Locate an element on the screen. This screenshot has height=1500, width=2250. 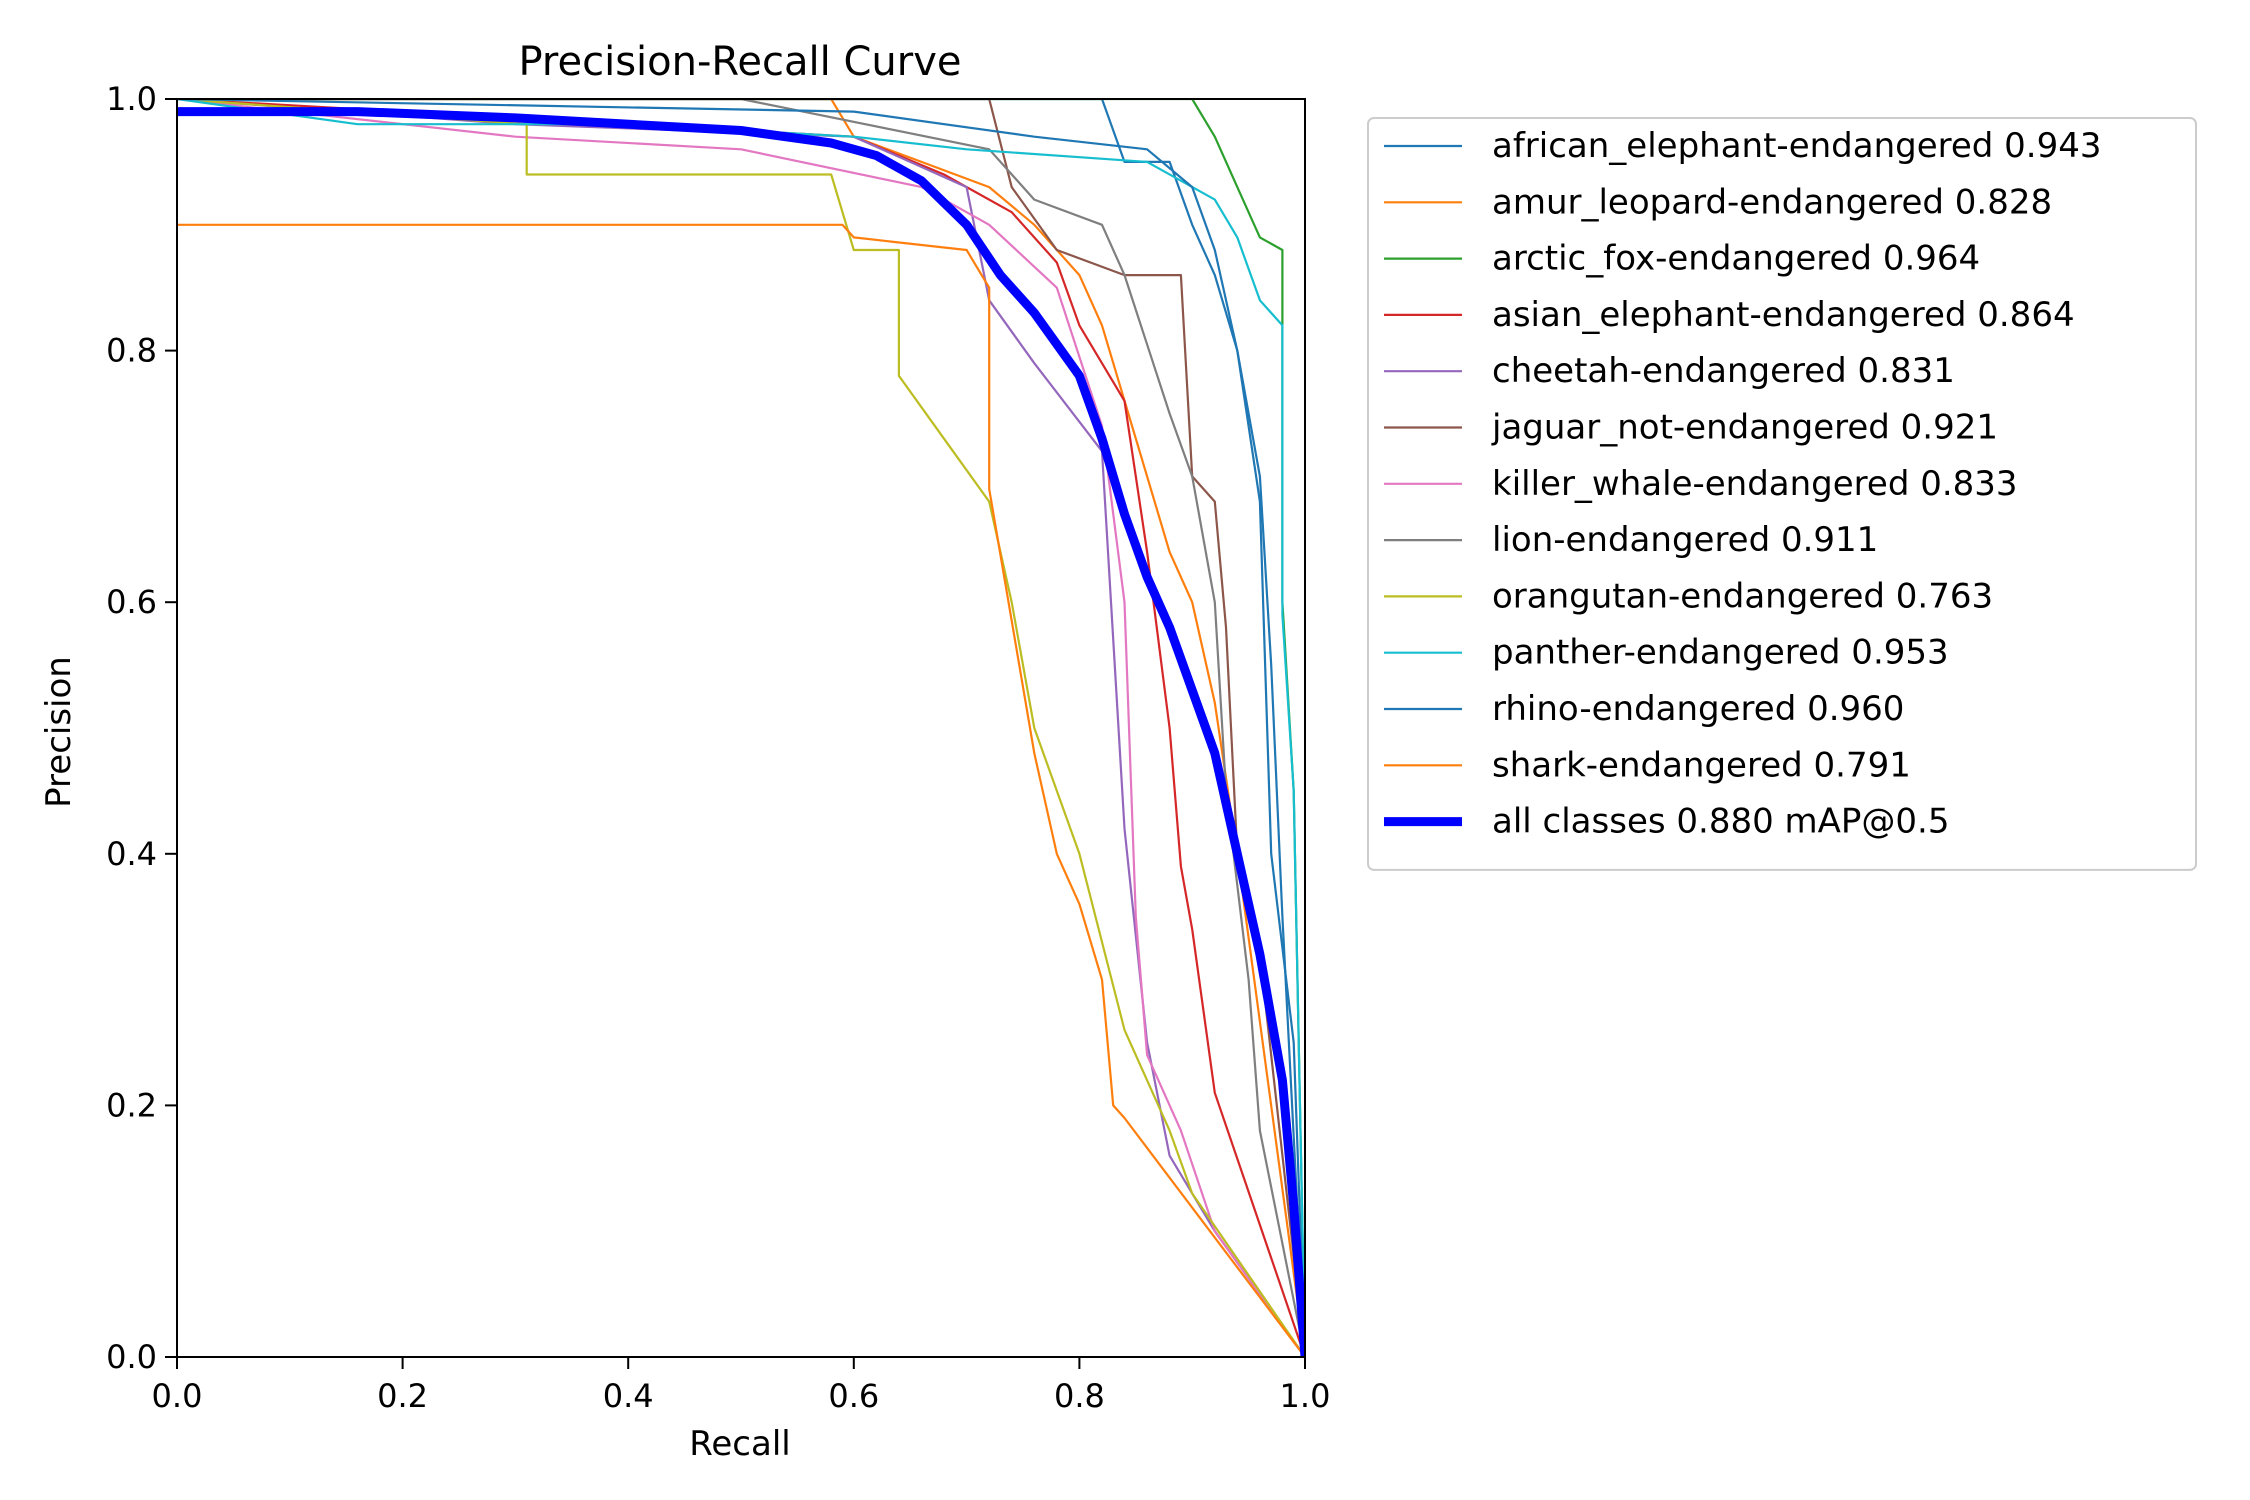
y-tick-label-3: 0.6 is located at coordinates (131, 602).